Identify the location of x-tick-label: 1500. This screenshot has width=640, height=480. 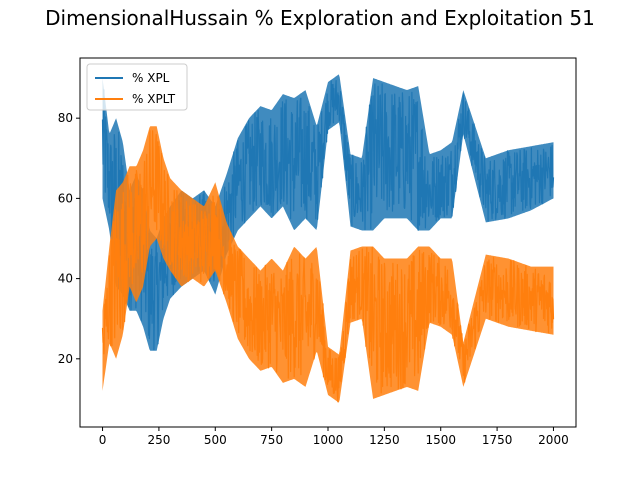
(440, 440).